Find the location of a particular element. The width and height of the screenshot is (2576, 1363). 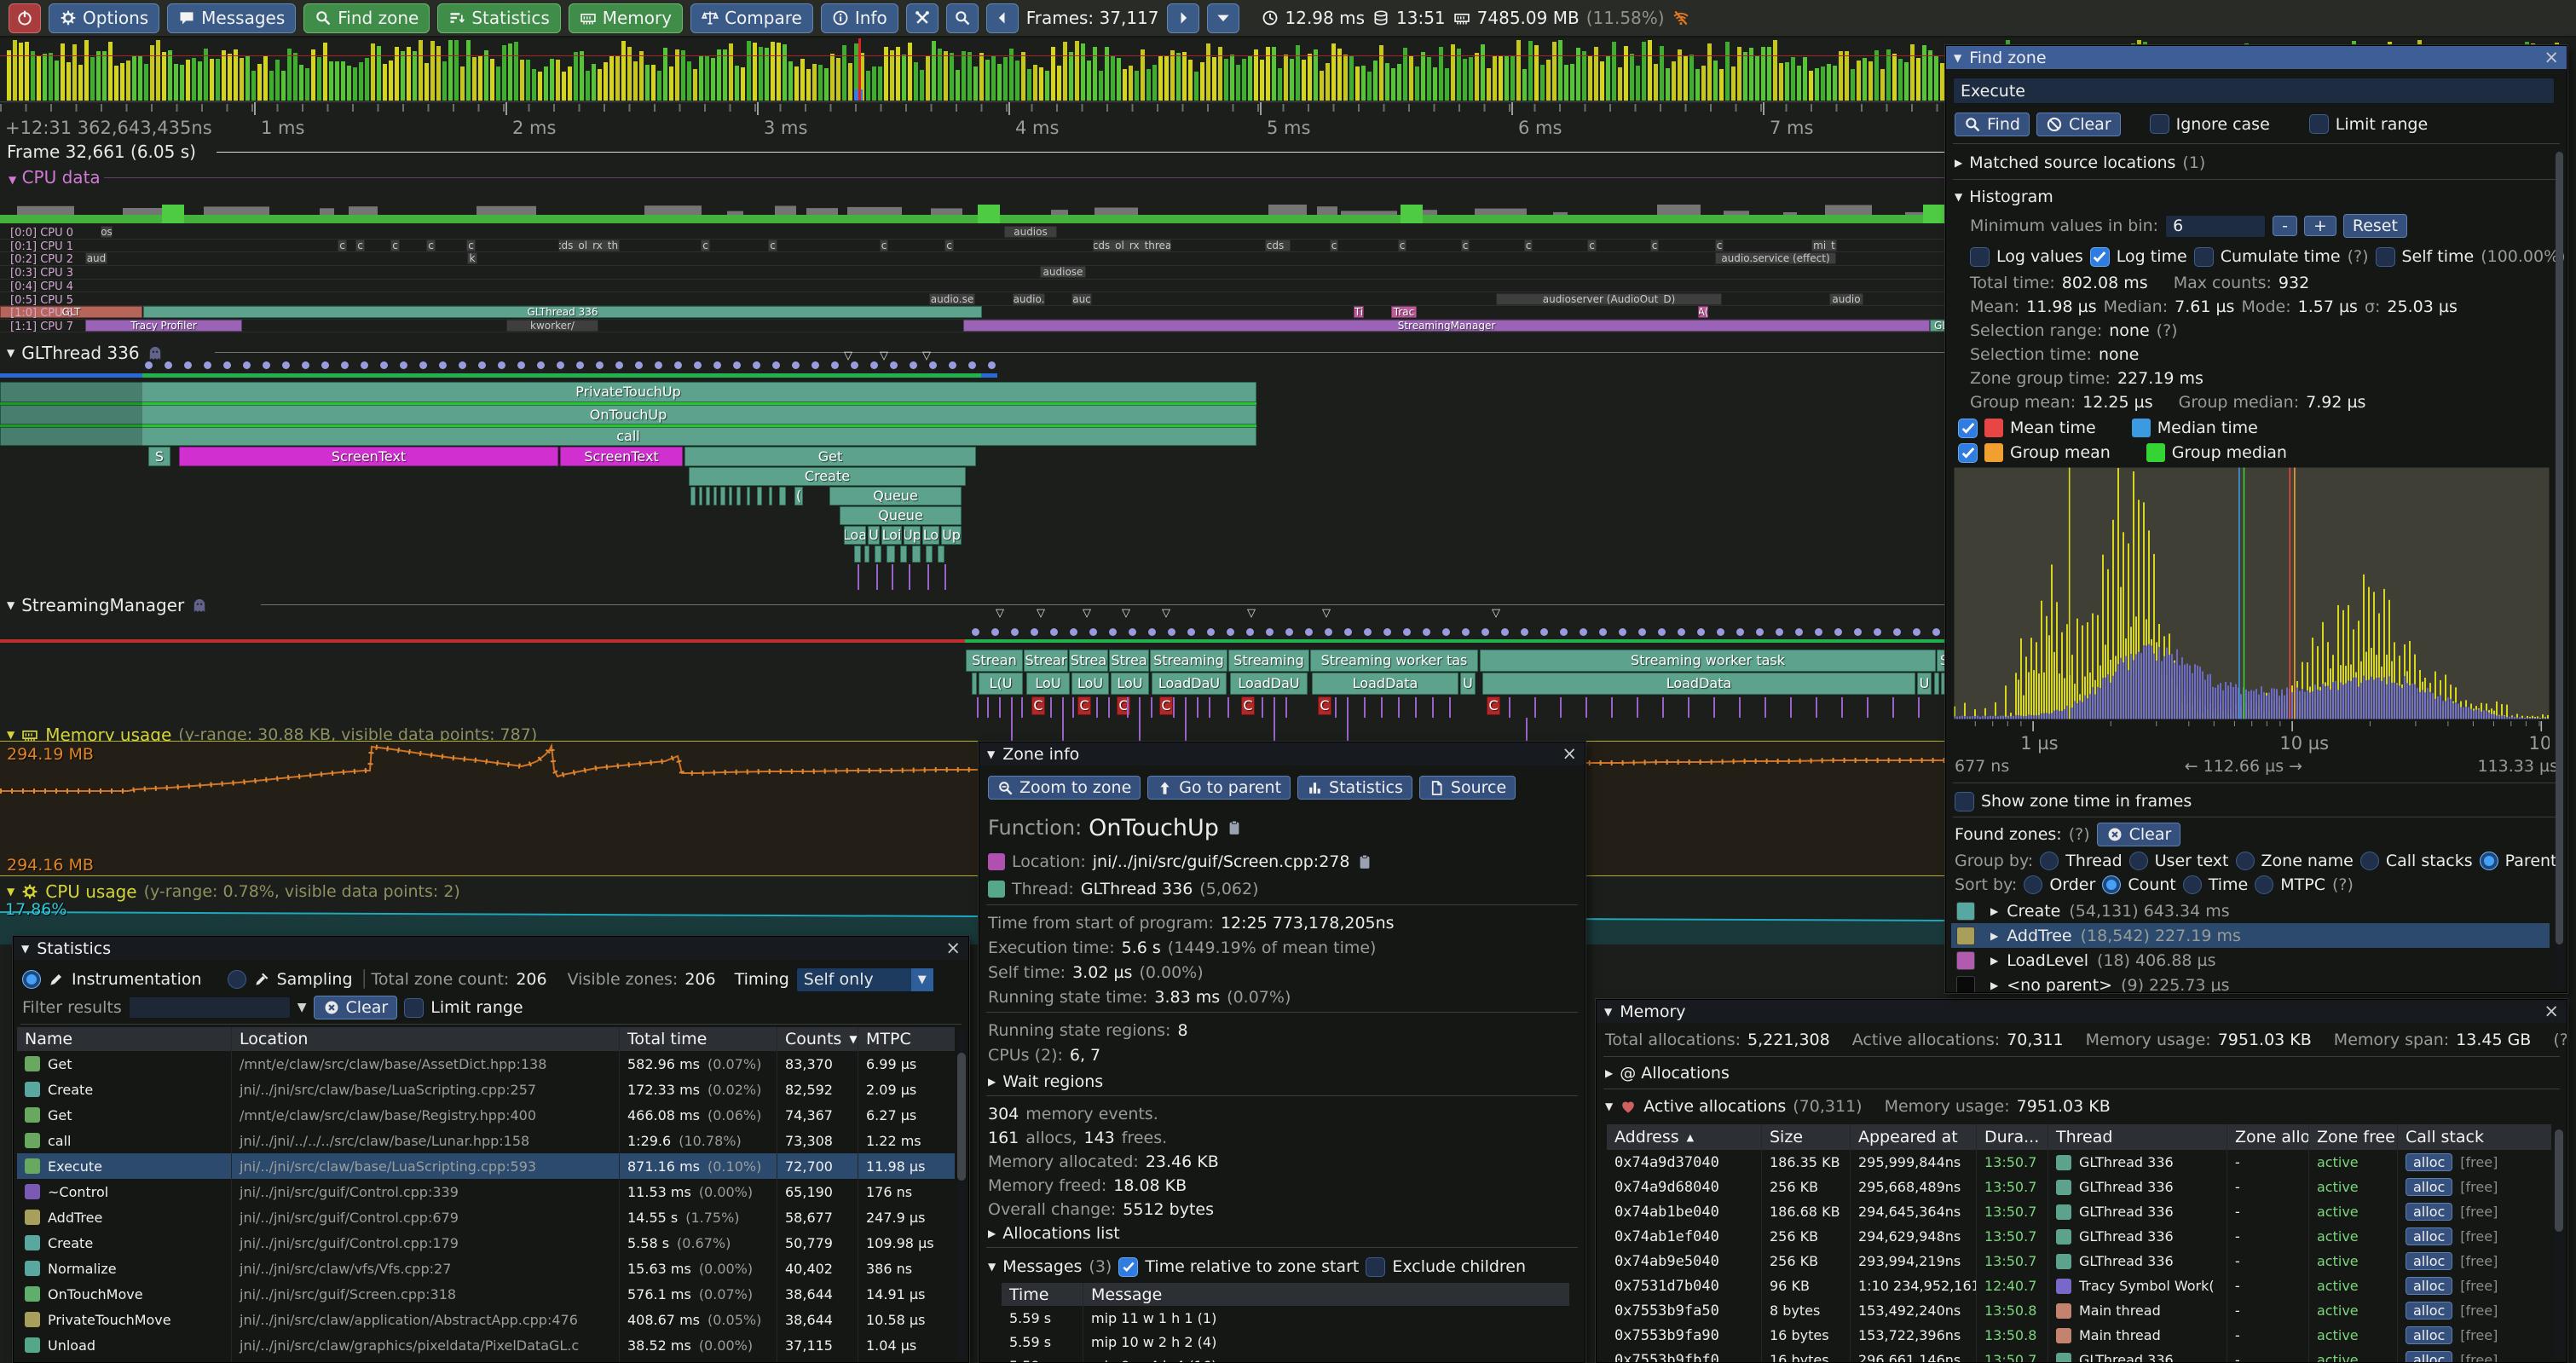

timeline-zone: Streaming is located at coordinates (1268, 661).